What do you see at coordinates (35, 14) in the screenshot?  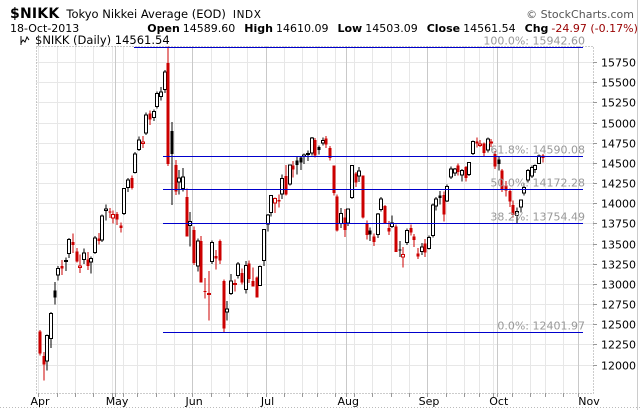 I see `symbol: $NIKK` at bounding box center [35, 14].